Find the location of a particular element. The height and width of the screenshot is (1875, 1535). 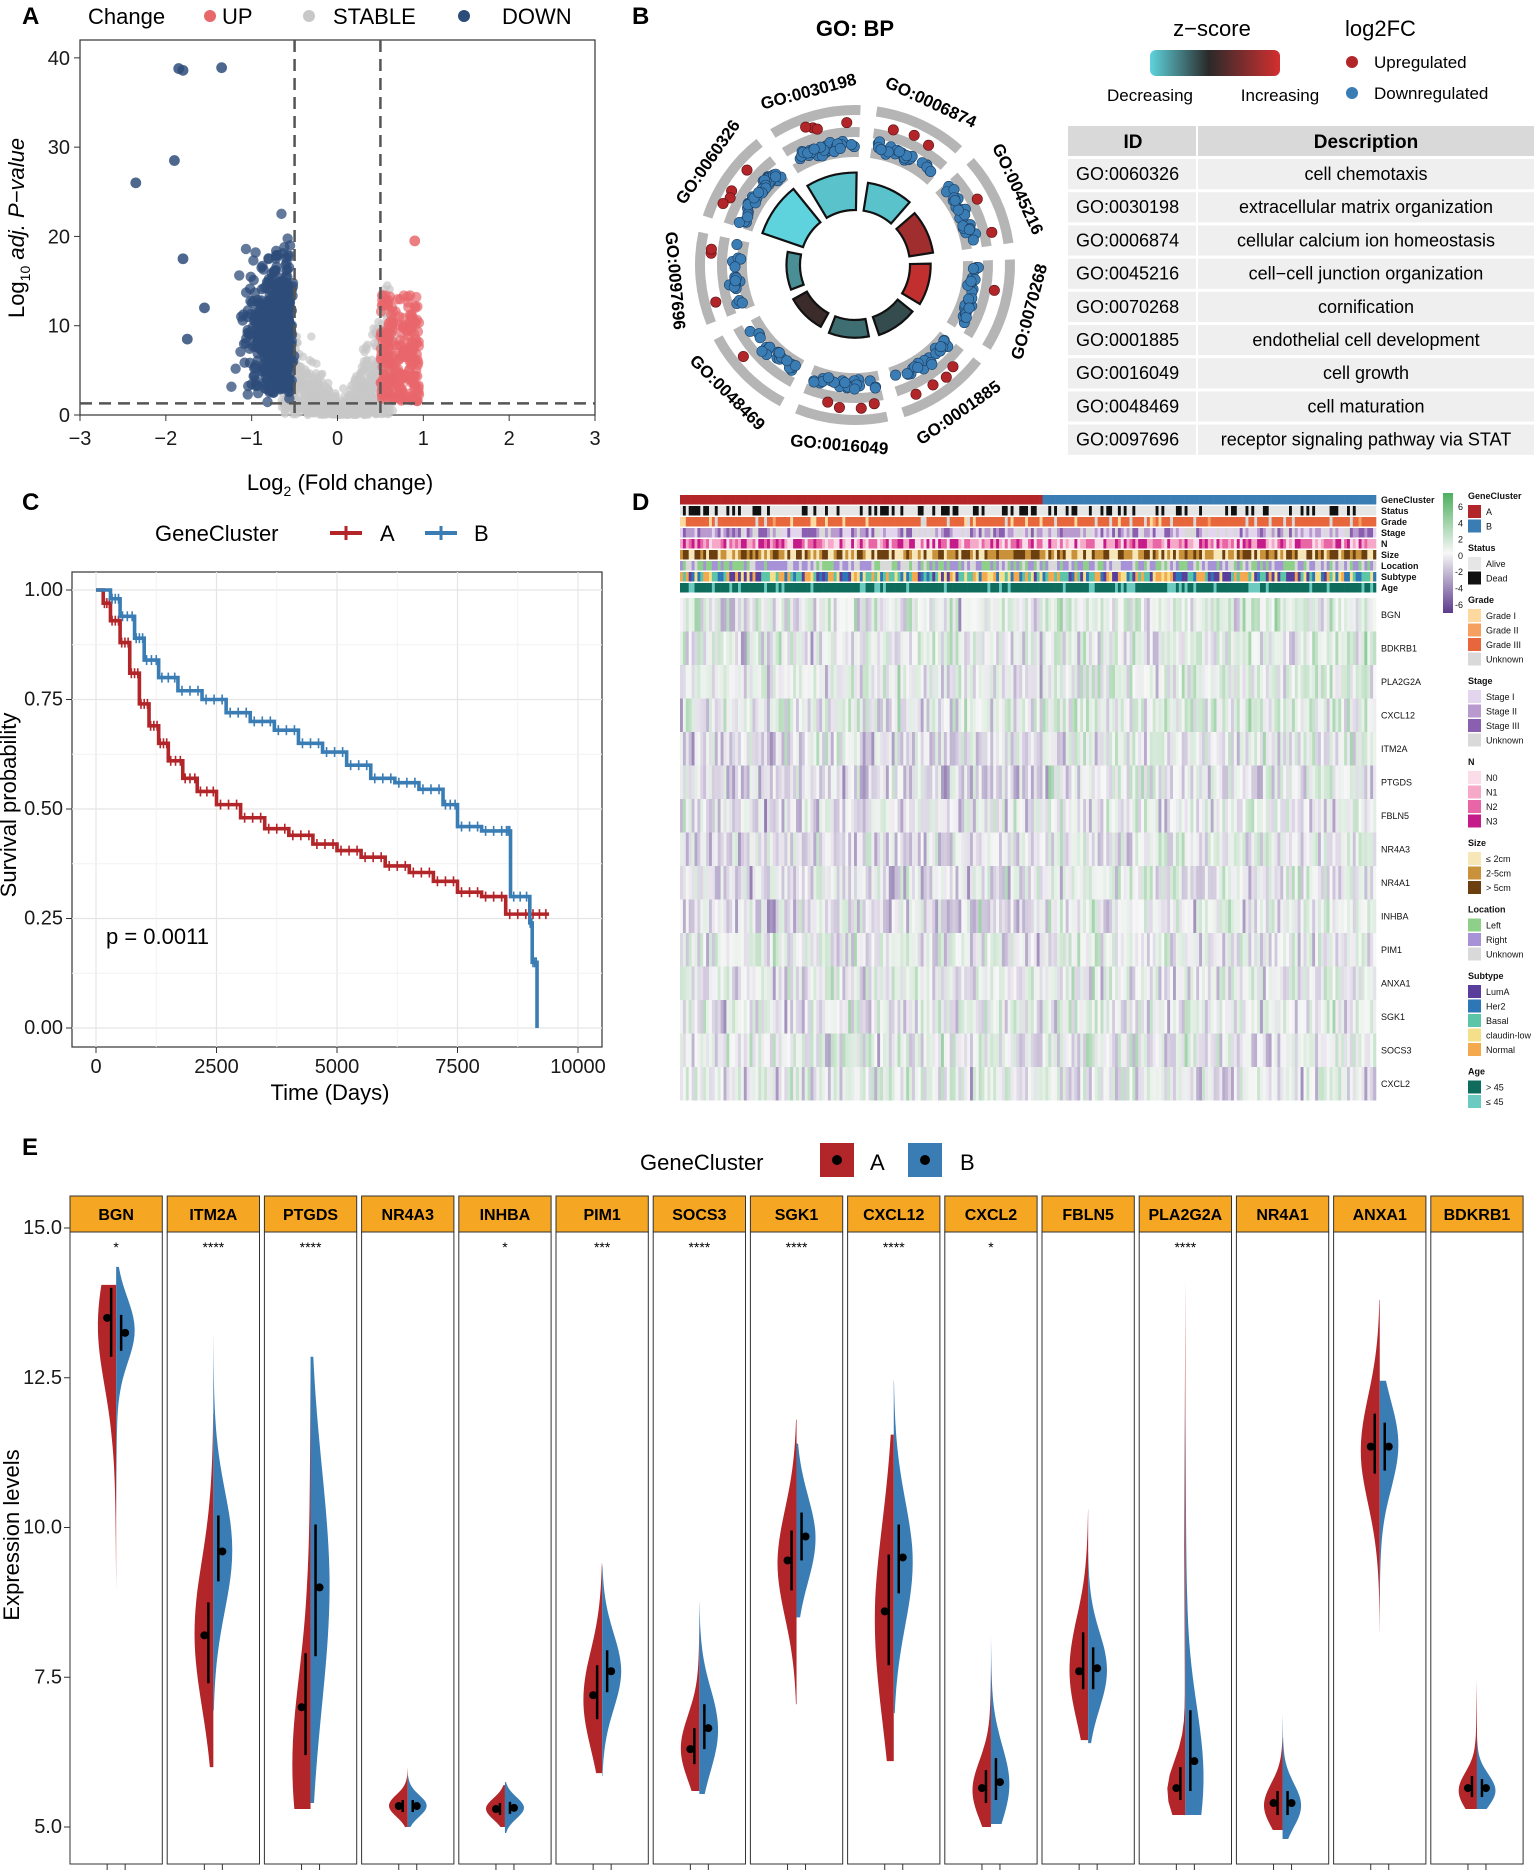

go-count-bar is located at coordinates (914, 234).